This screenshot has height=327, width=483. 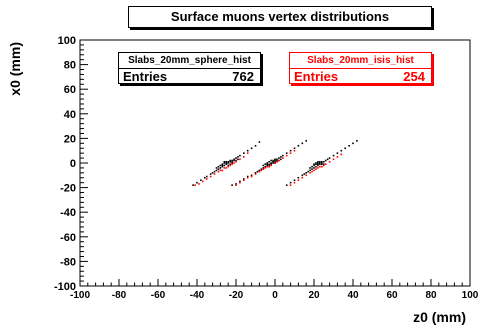 What do you see at coordinates (158, 295) in the screenshot?
I see `x-tick-label: -60` at bounding box center [158, 295].